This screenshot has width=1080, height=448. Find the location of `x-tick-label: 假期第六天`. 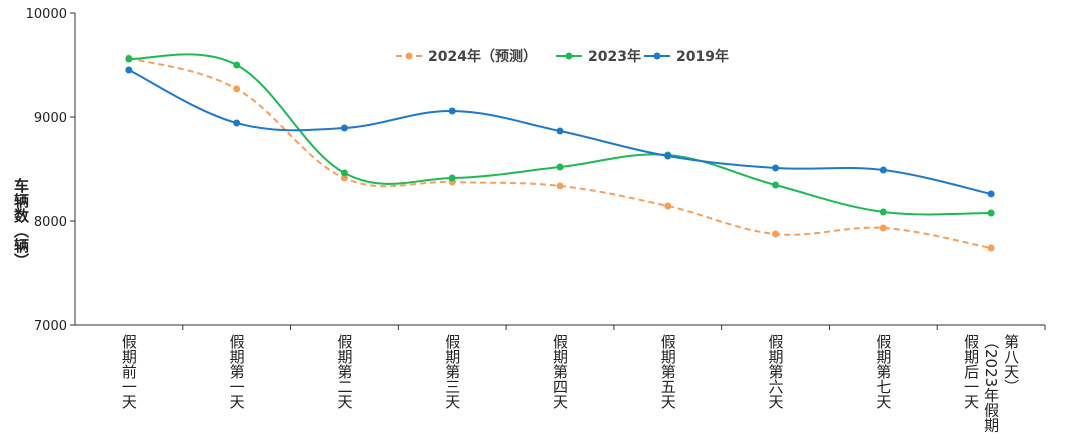

x-tick-label: 假期第六天 is located at coordinates (775, 371).